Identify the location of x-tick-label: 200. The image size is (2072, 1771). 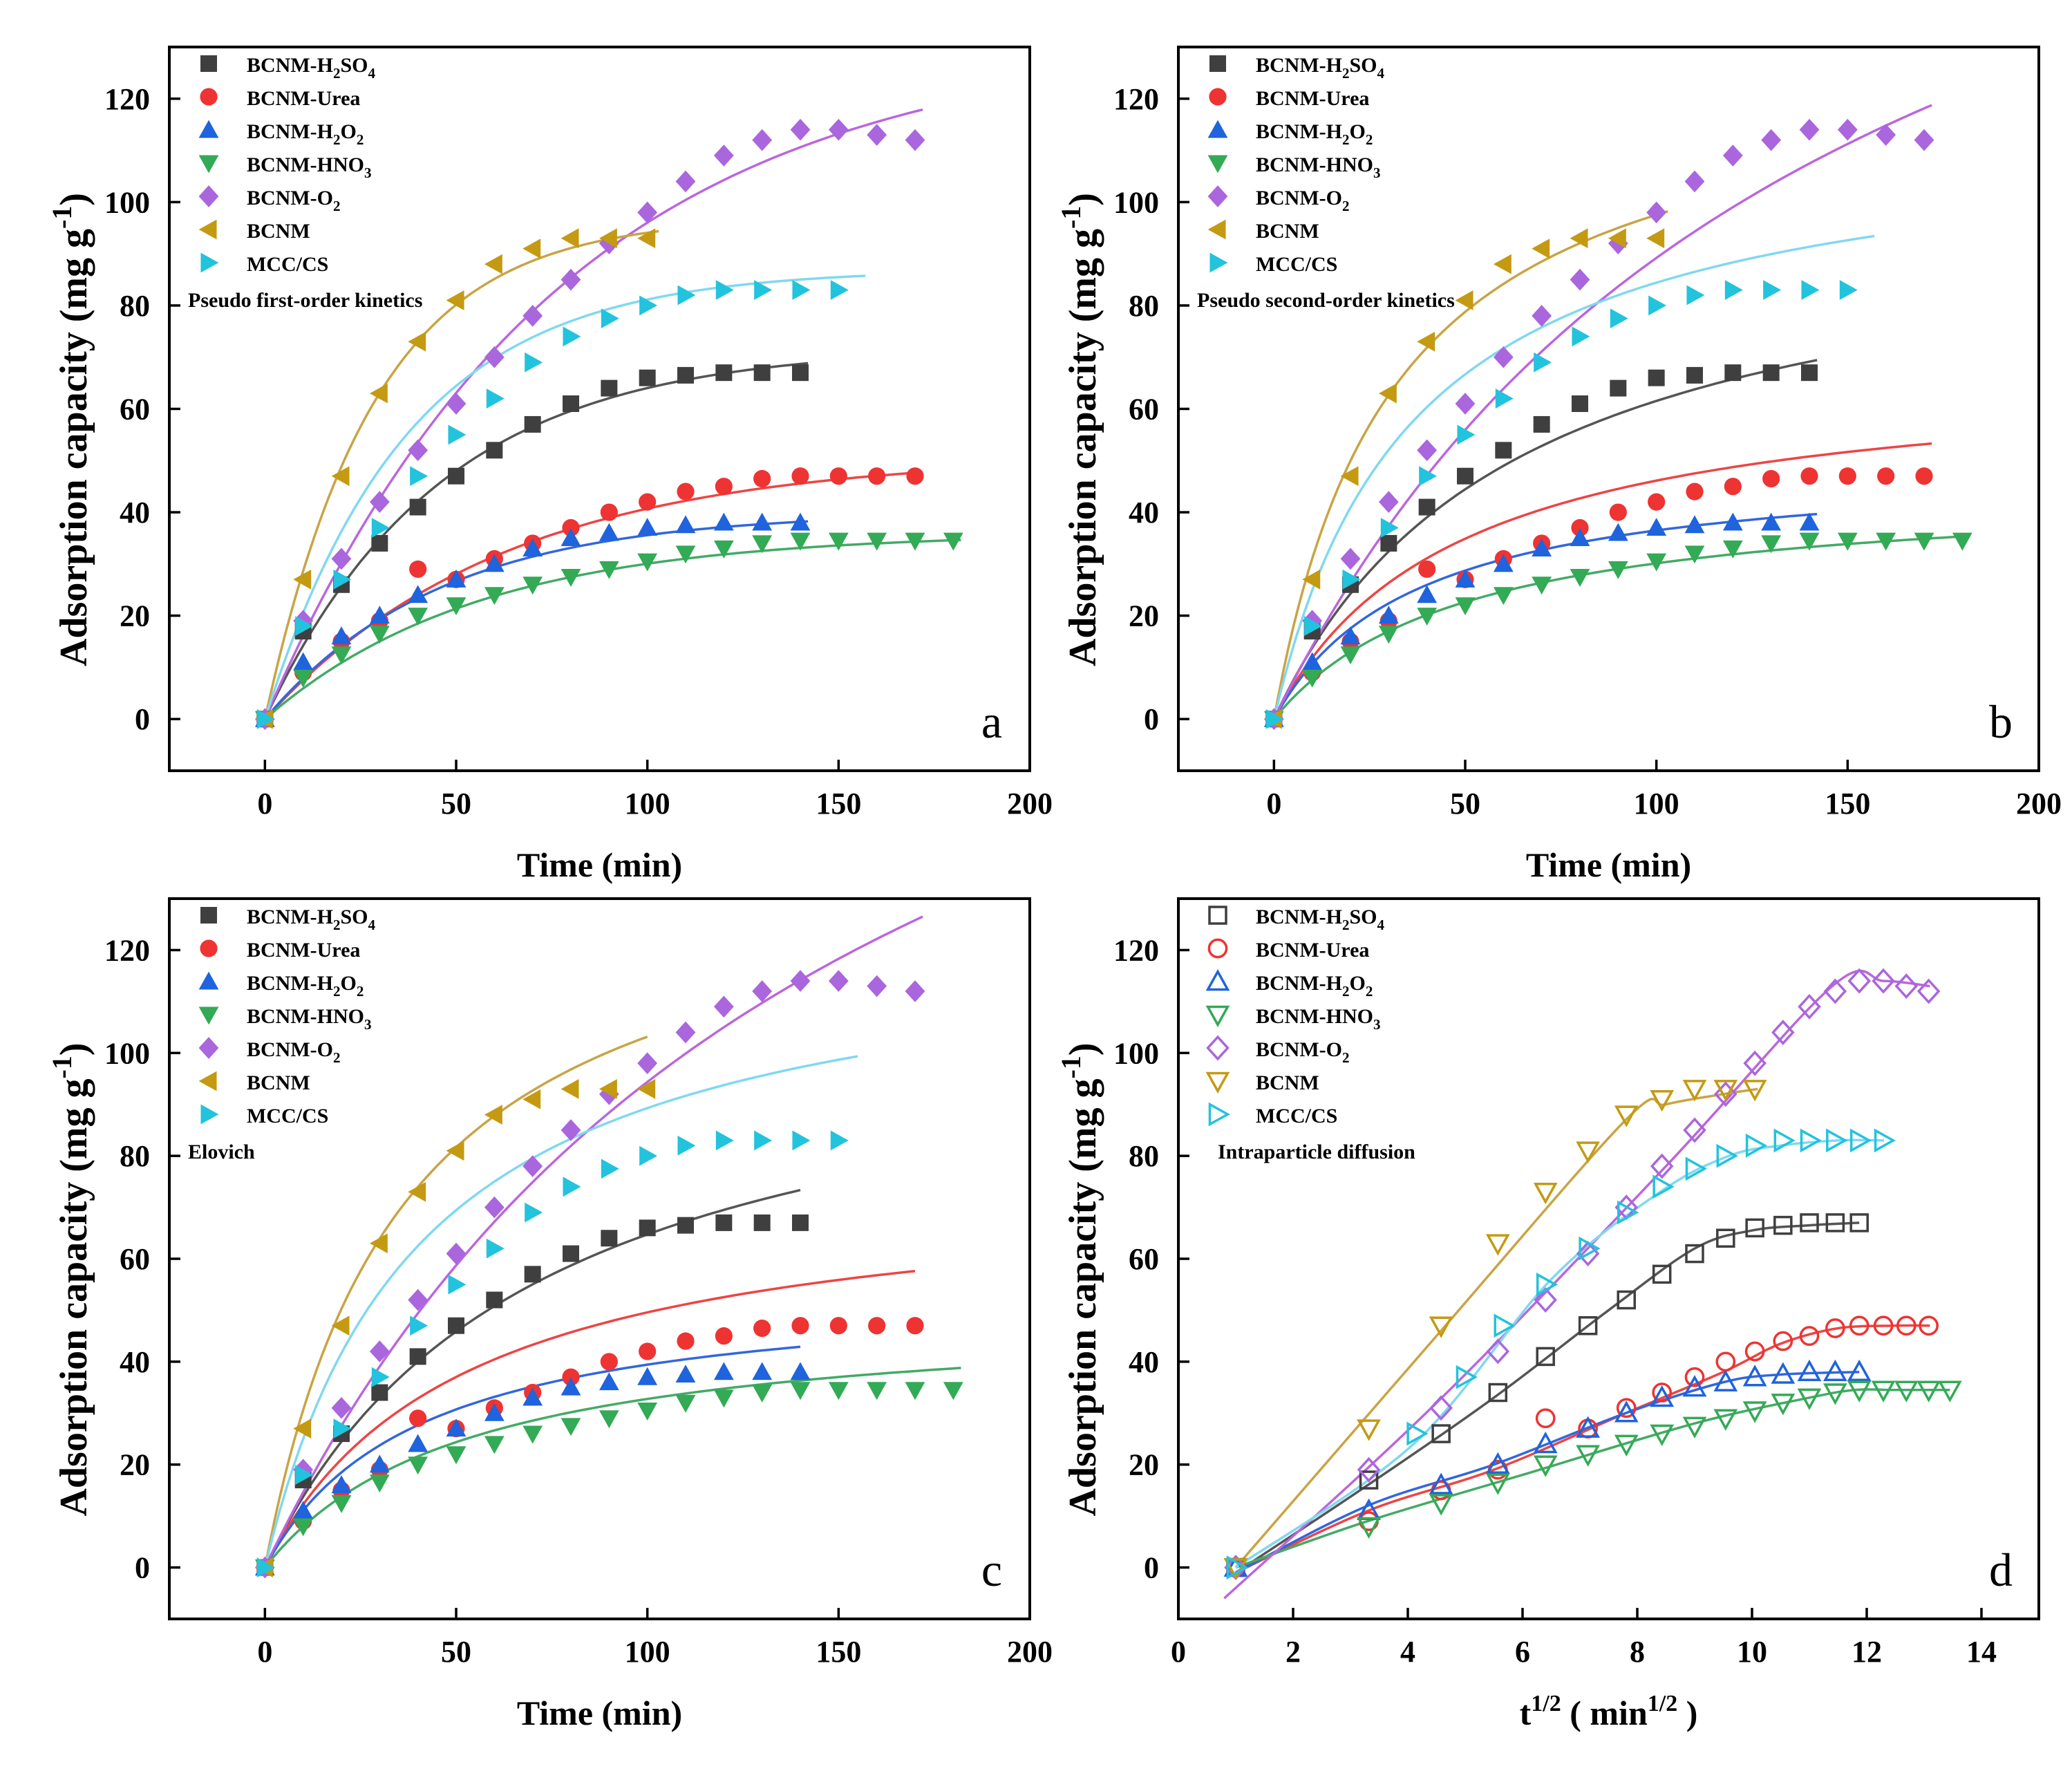
(2039, 804).